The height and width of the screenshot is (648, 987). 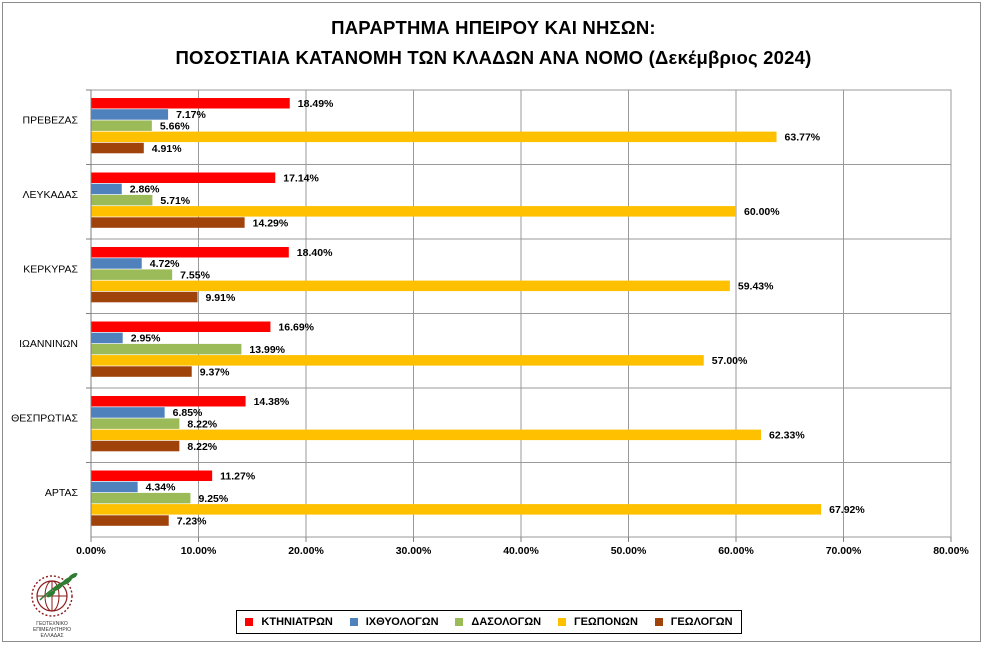 What do you see at coordinates (50, 269) in the screenshot?
I see `category-label: ΚΕΡΚΥΡΑΣ` at bounding box center [50, 269].